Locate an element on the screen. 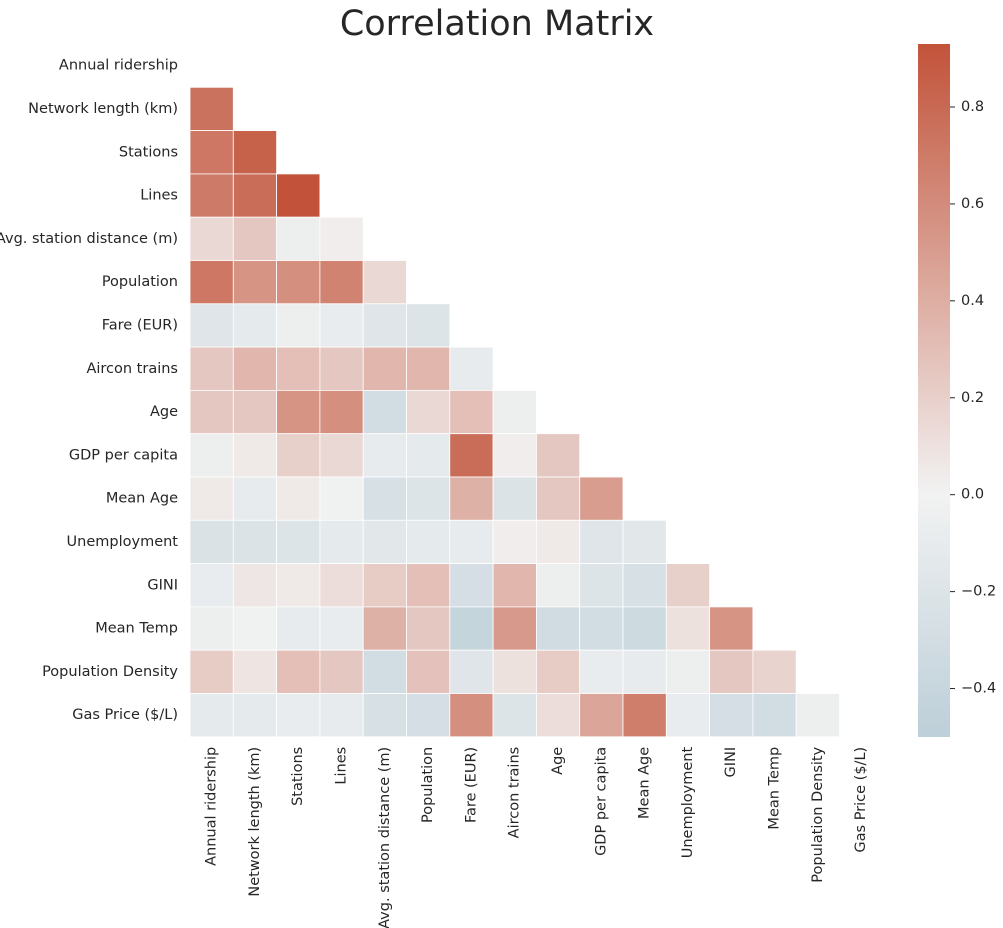 This screenshot has height=928, width=1003. x-tick-label: Avg. station distance (m) is located at coordinates (385, 837).